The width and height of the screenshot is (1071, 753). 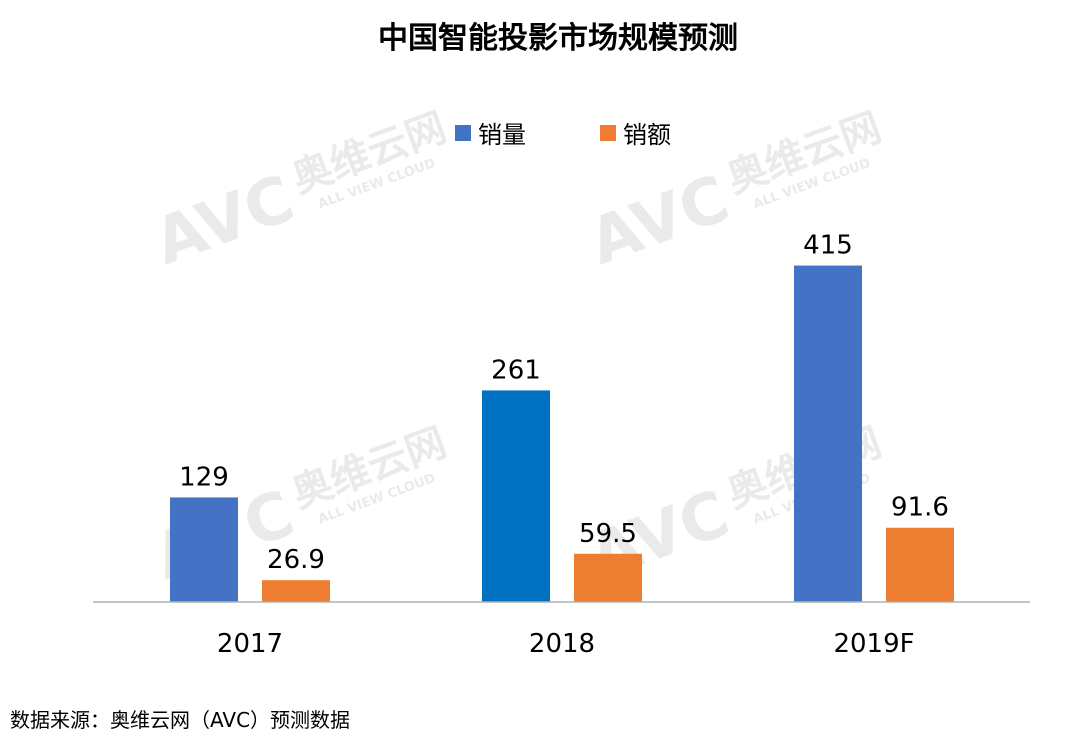 I want to click on x-tick-label-2019f: 2019F, so click(x=873, y=644).